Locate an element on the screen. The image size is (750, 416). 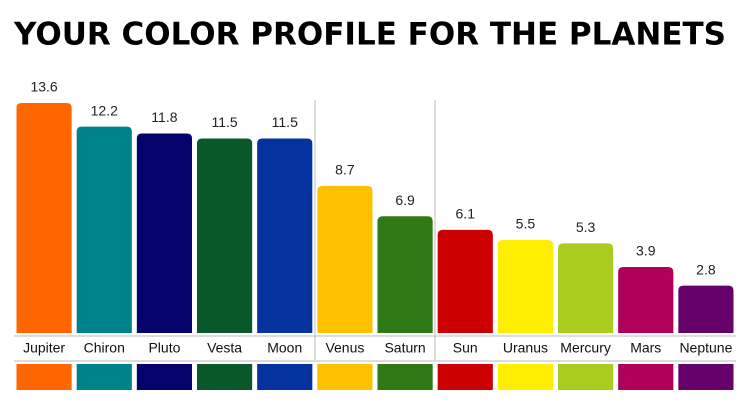
category-label: Mercury is located at coordinates (585, 348).